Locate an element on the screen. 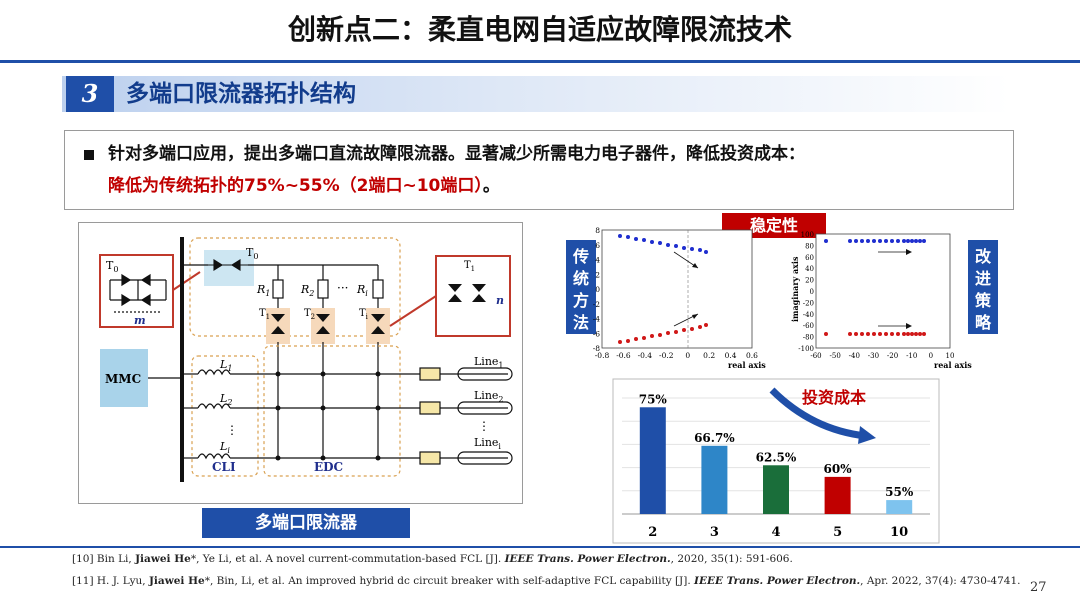 This screenshot has width=1080, height=607. line-feeders is located at coordinates (347, 416).